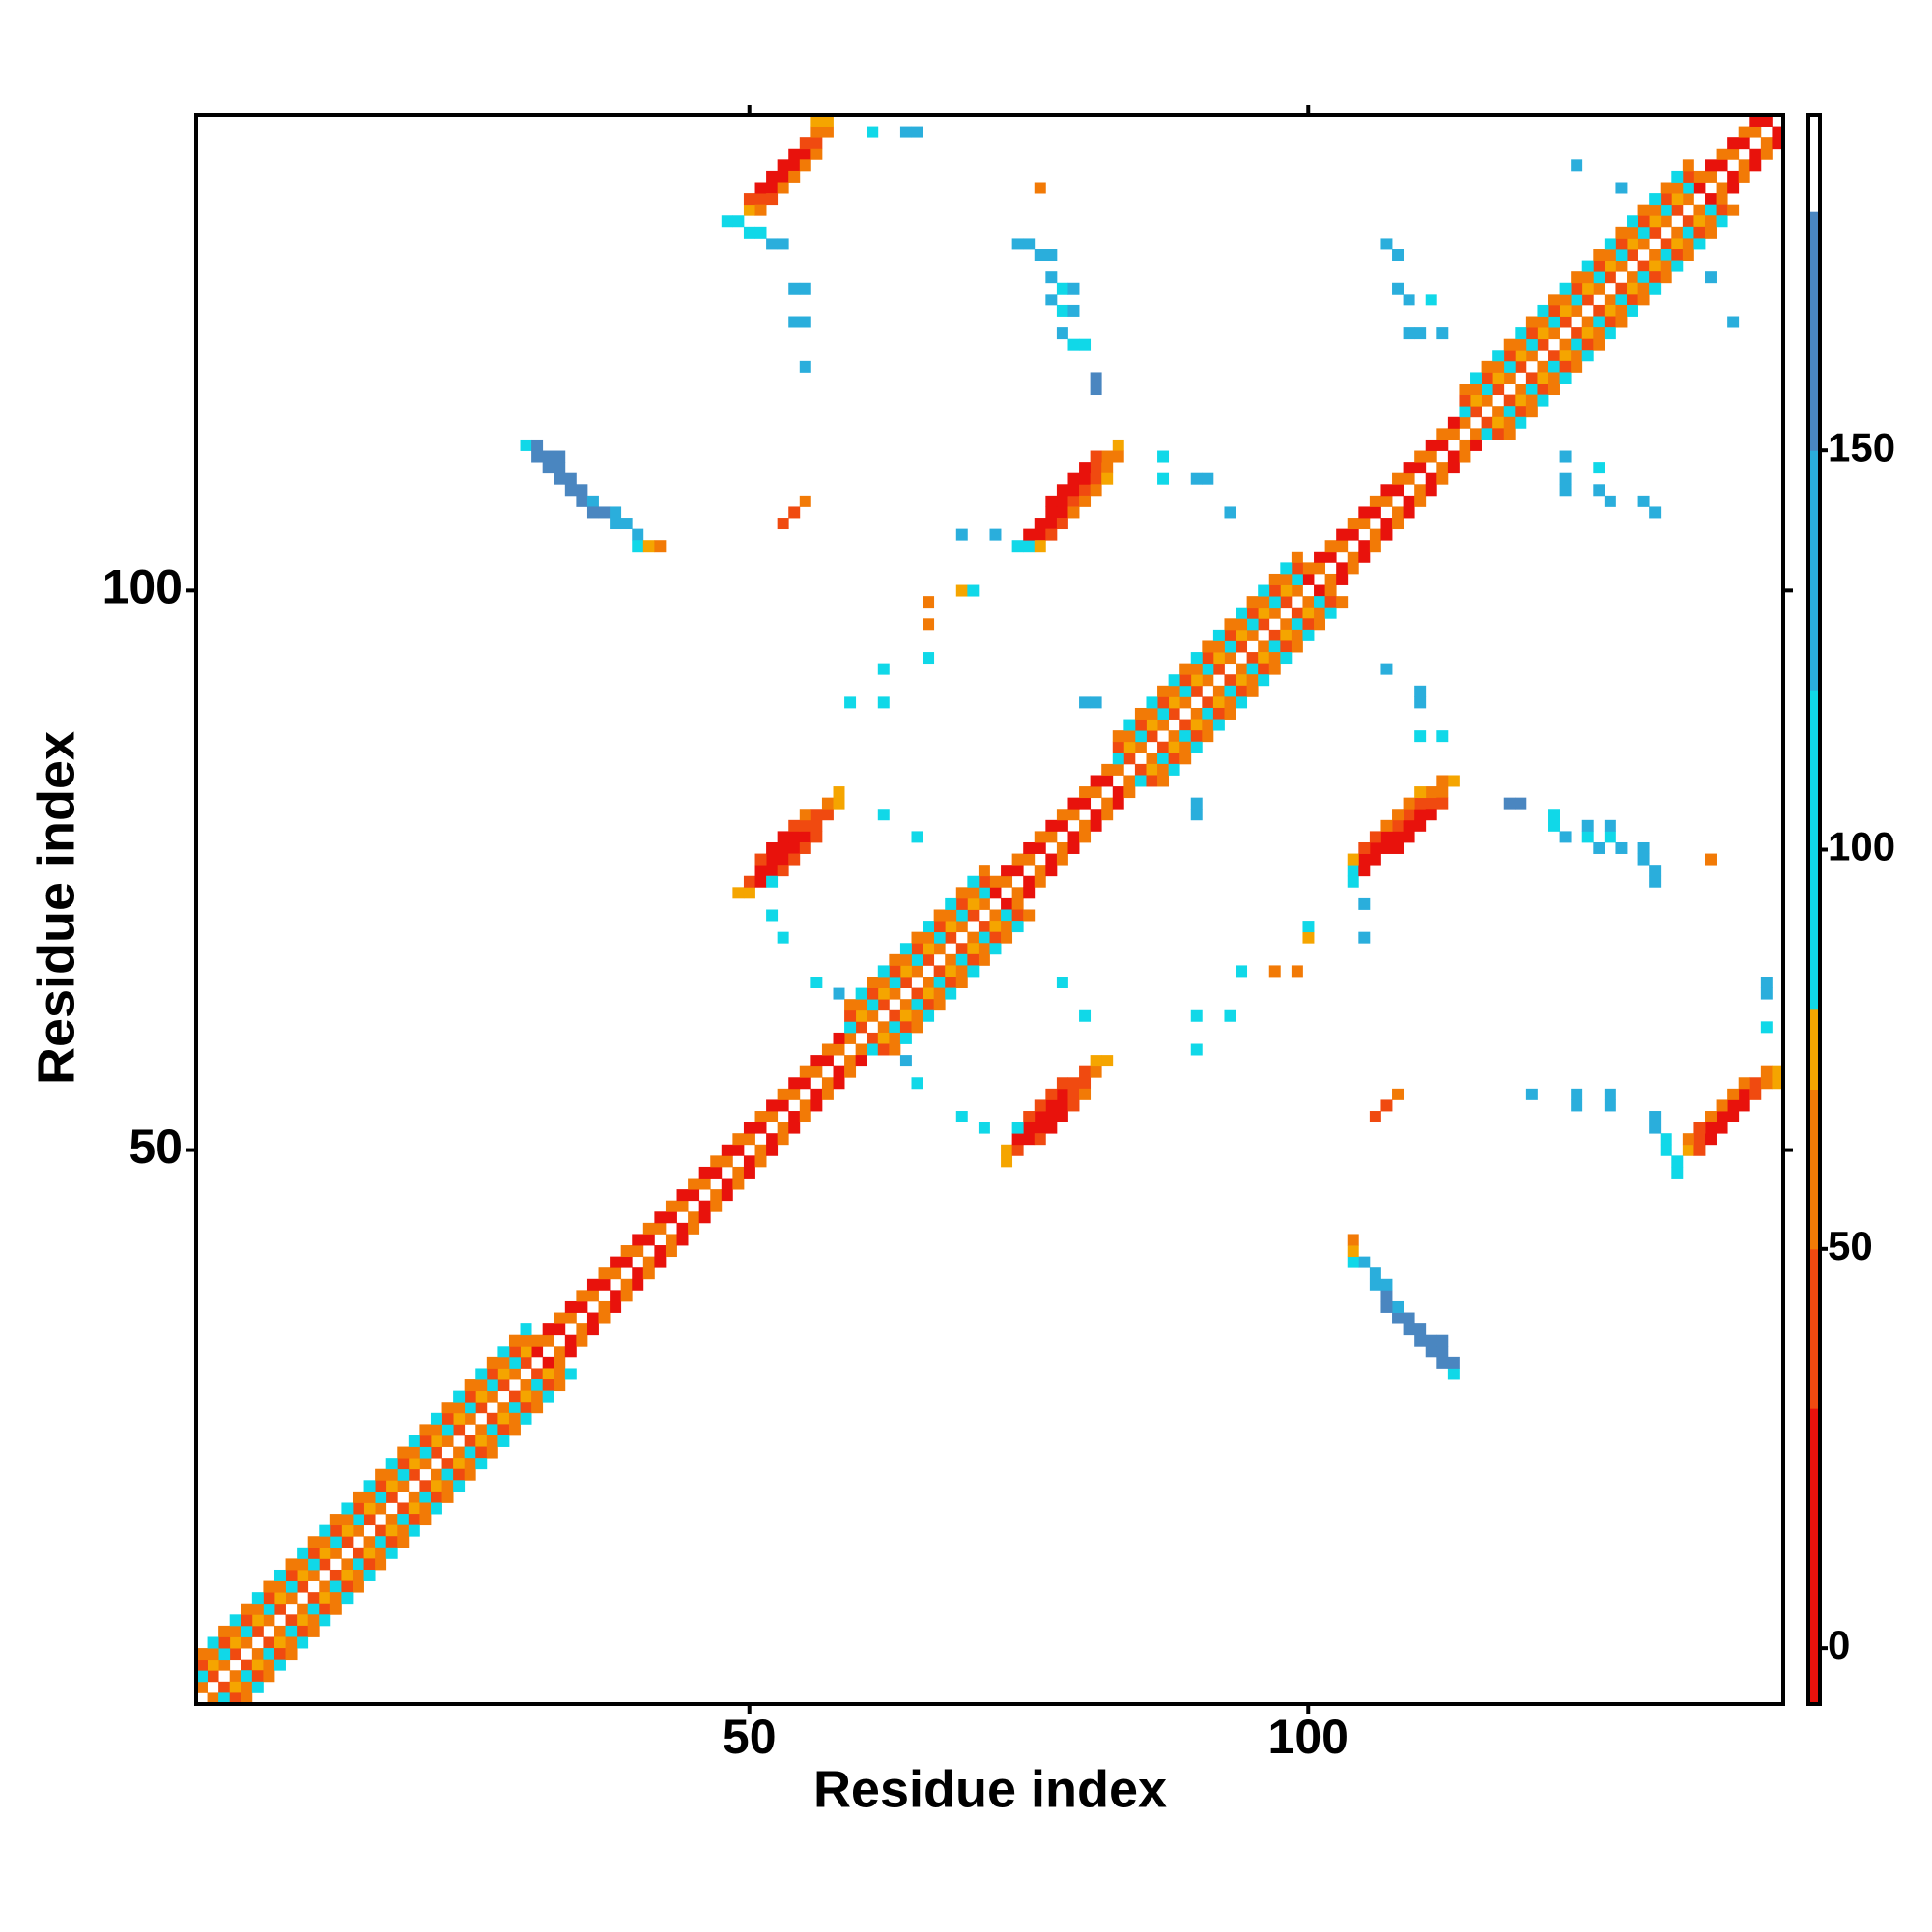 The height and width of the screenshot is (1932, 1932). I want to click on y-tick-label: 100, so click(142, 587).